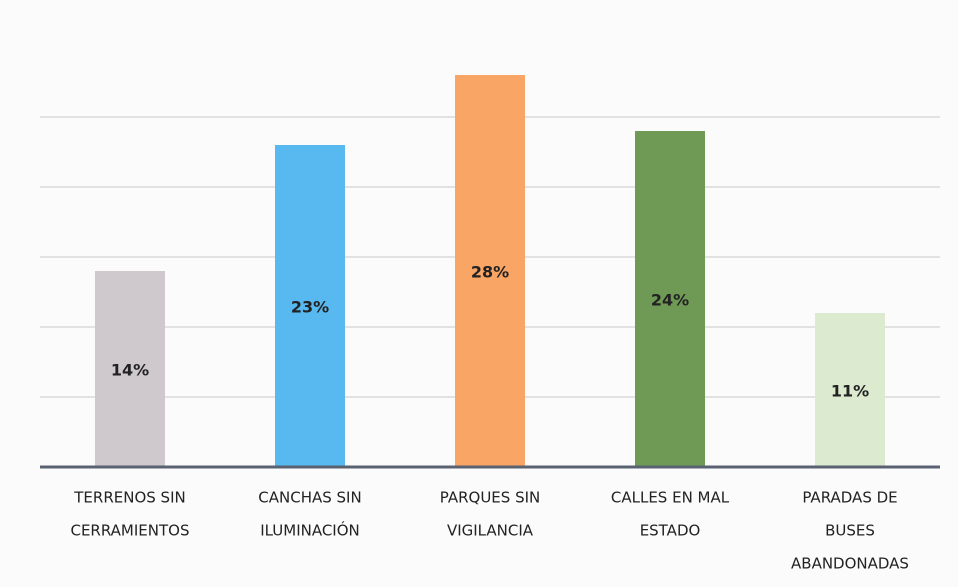  What do you see at coordinates (129, 531) in the screenshot?
I see `x-tick-label: CERRAMIENTOS` at bounding box center [129, 531].